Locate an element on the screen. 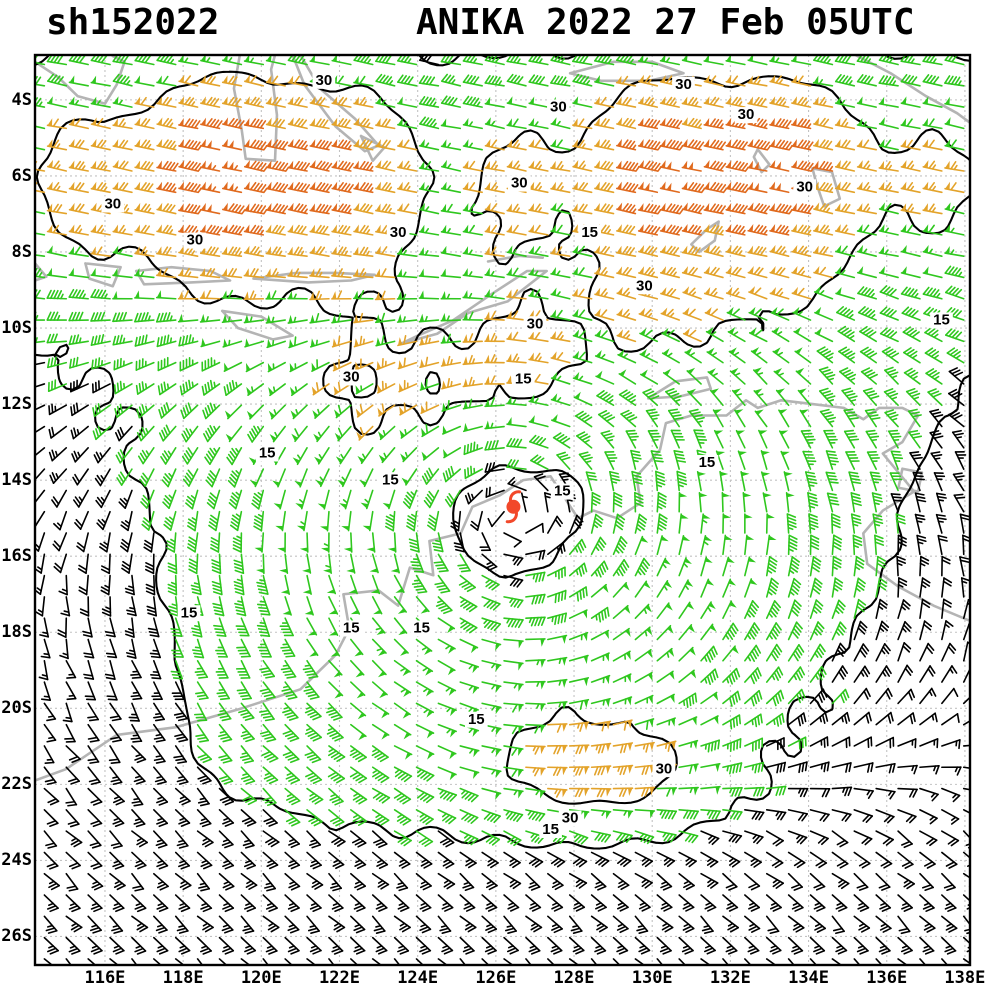 This screenshot has width=986, height=989. y-axis-tick-label: 22S is located at coordinates (16, 784).